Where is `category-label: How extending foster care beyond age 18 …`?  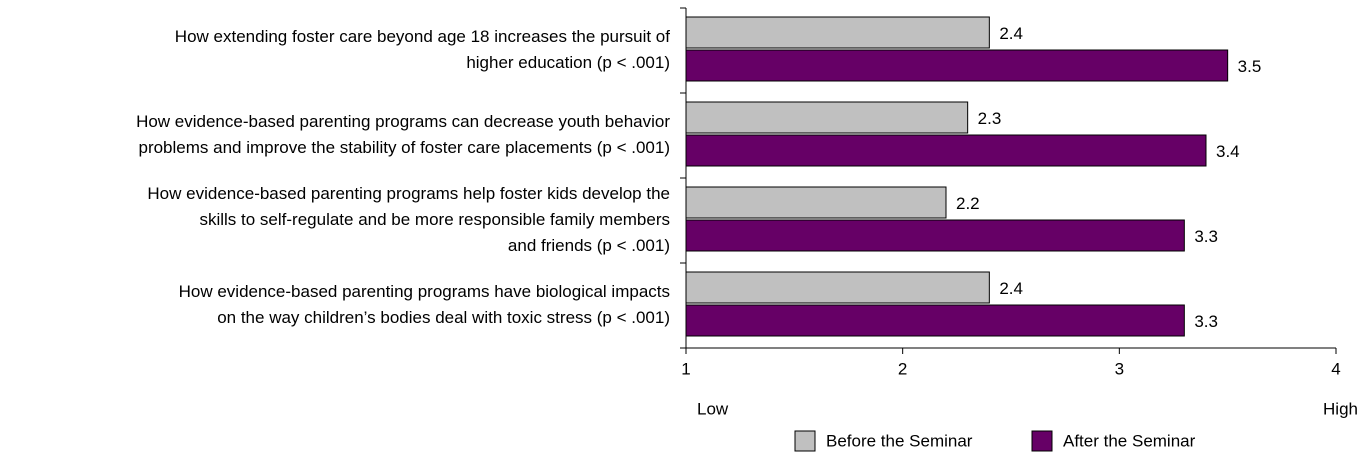
category-label: How extending foster care beyond age 18 … is located at coordinates (422, 36).